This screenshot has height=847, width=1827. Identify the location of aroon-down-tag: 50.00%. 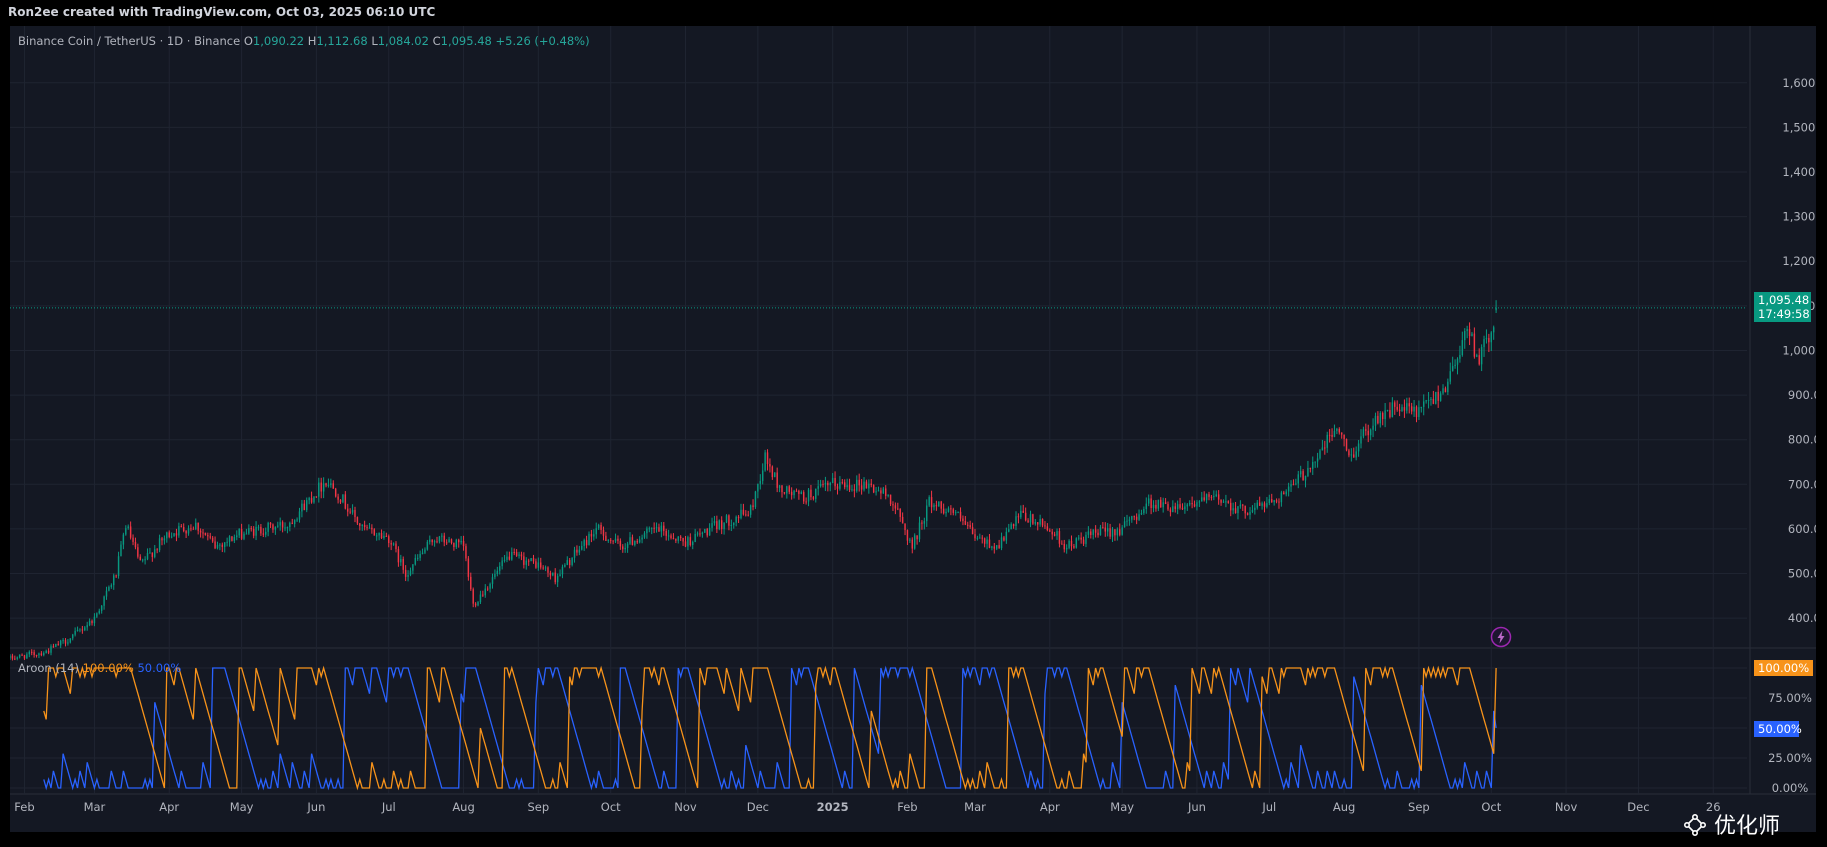
(1778, 729).